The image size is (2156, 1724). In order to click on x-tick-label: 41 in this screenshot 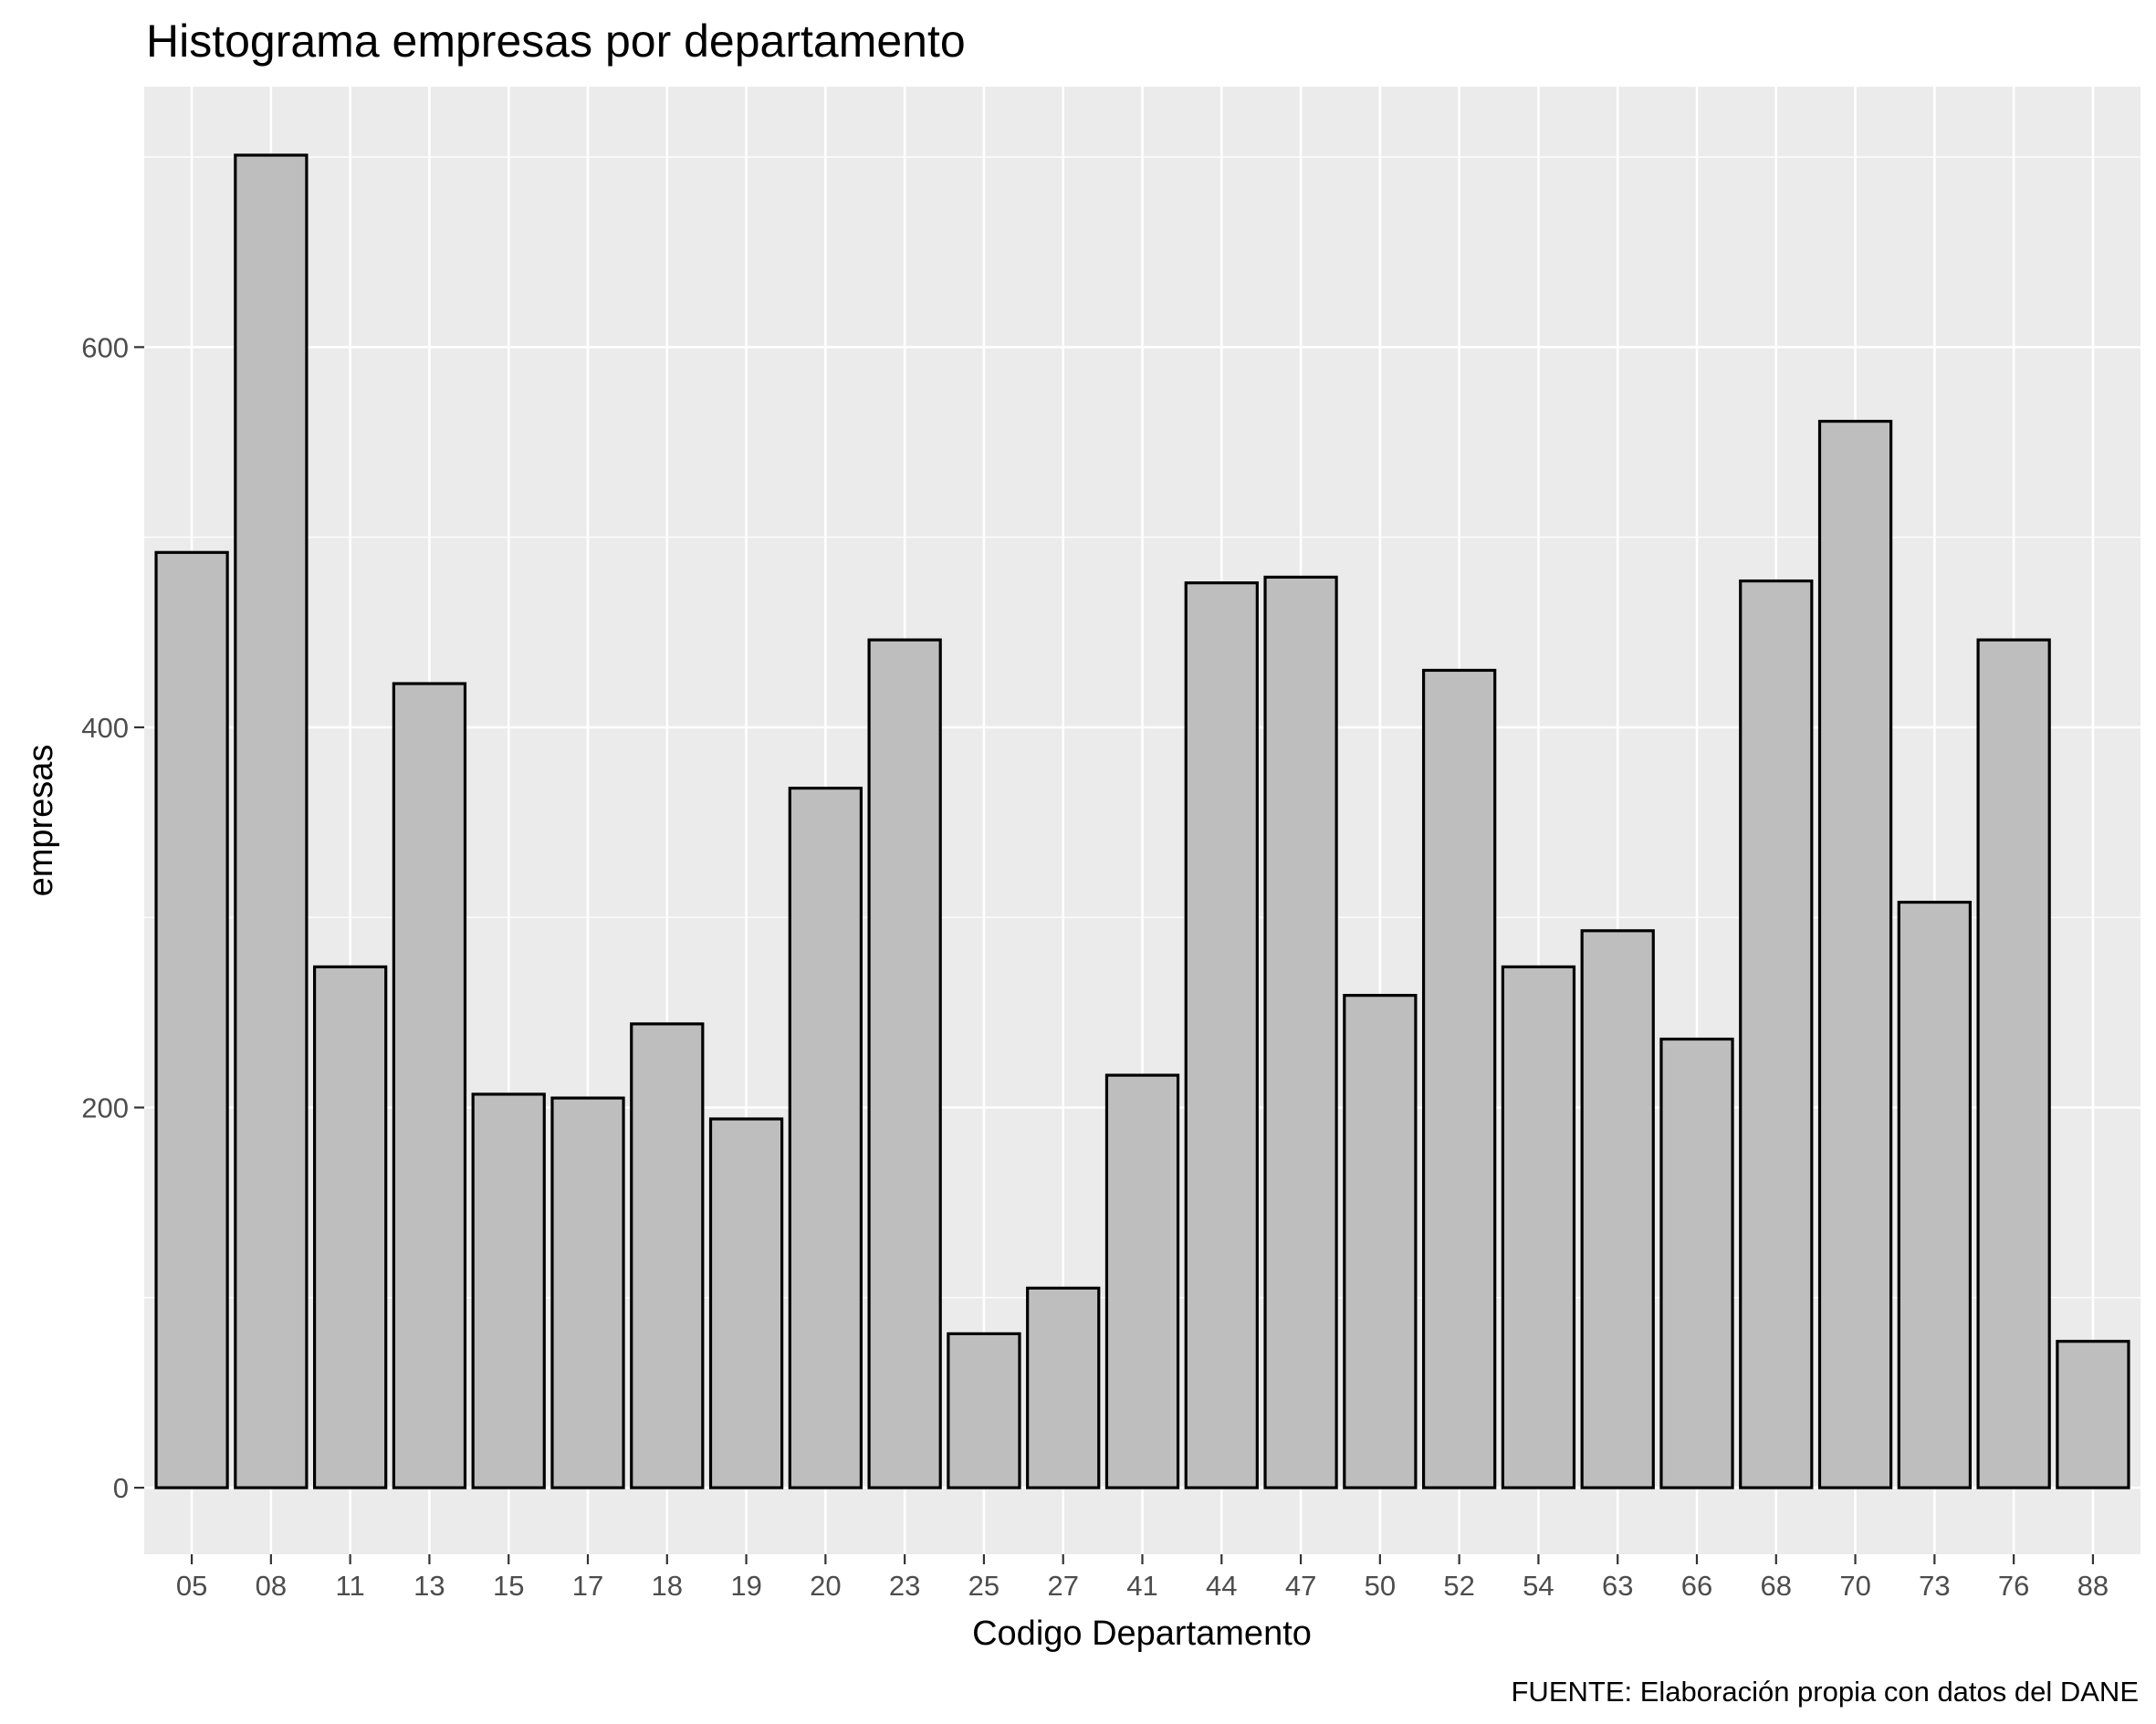, I will do `click(1141, 1586)`.